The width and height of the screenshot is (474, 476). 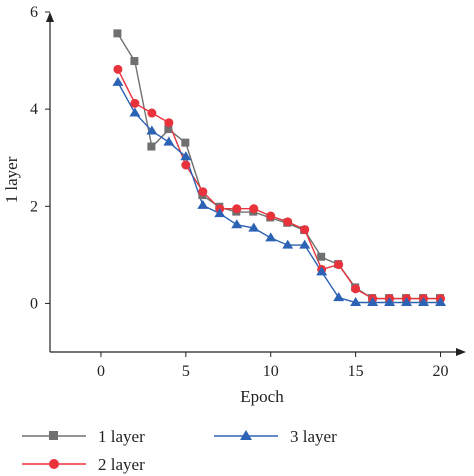 What do you see at coordinates (441, 371) in the screenshot?
I see `x-tick-label: 20` at bounding box center [441, 371].